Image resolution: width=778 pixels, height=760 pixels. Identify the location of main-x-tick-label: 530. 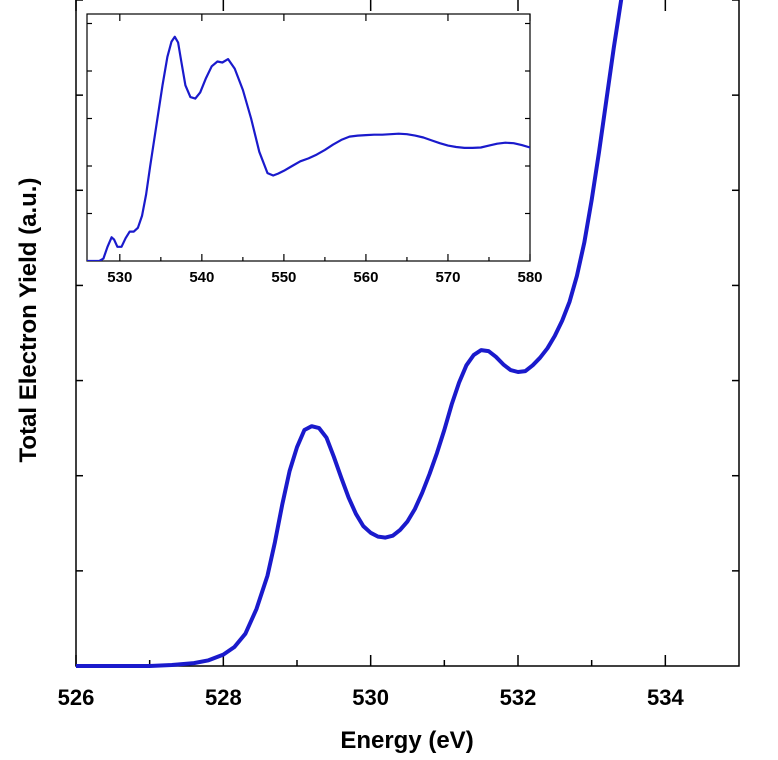
(370, 697).